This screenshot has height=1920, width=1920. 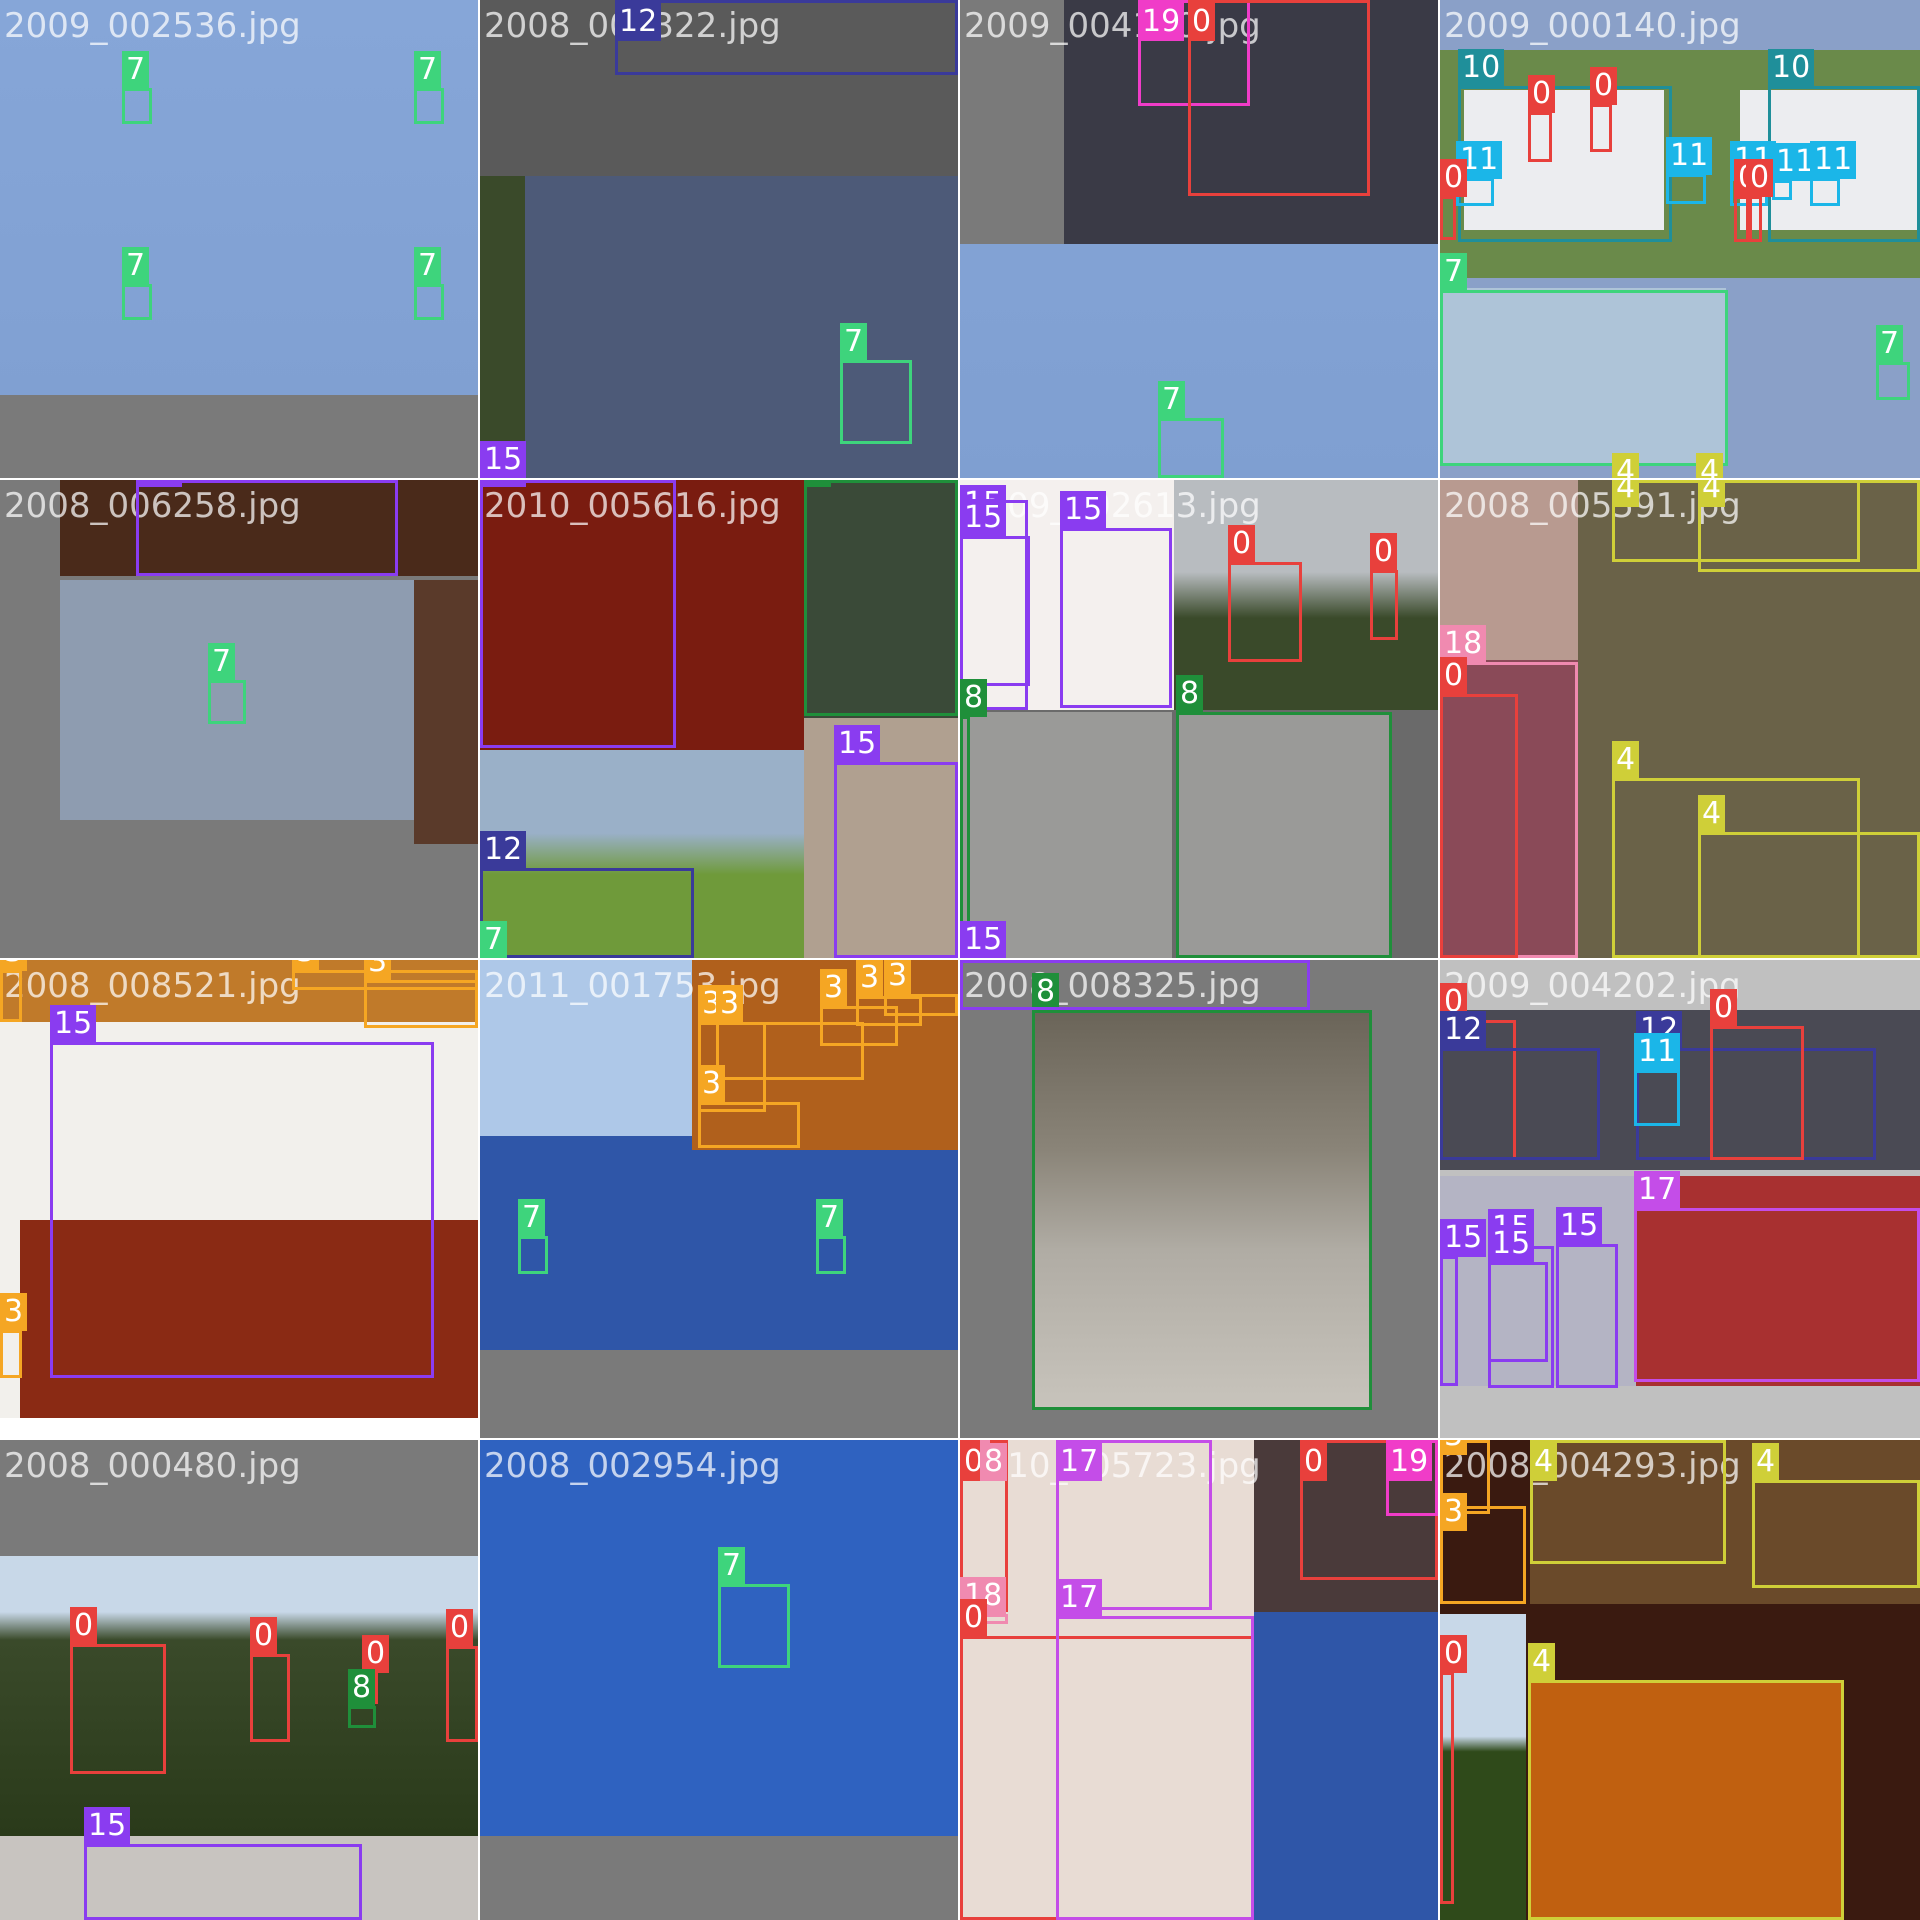 What do you see at coordinates (632, 506) in the screenshot?
I see `tile-filename: 2010_005616.jpg` at bounding box center [632, 506].